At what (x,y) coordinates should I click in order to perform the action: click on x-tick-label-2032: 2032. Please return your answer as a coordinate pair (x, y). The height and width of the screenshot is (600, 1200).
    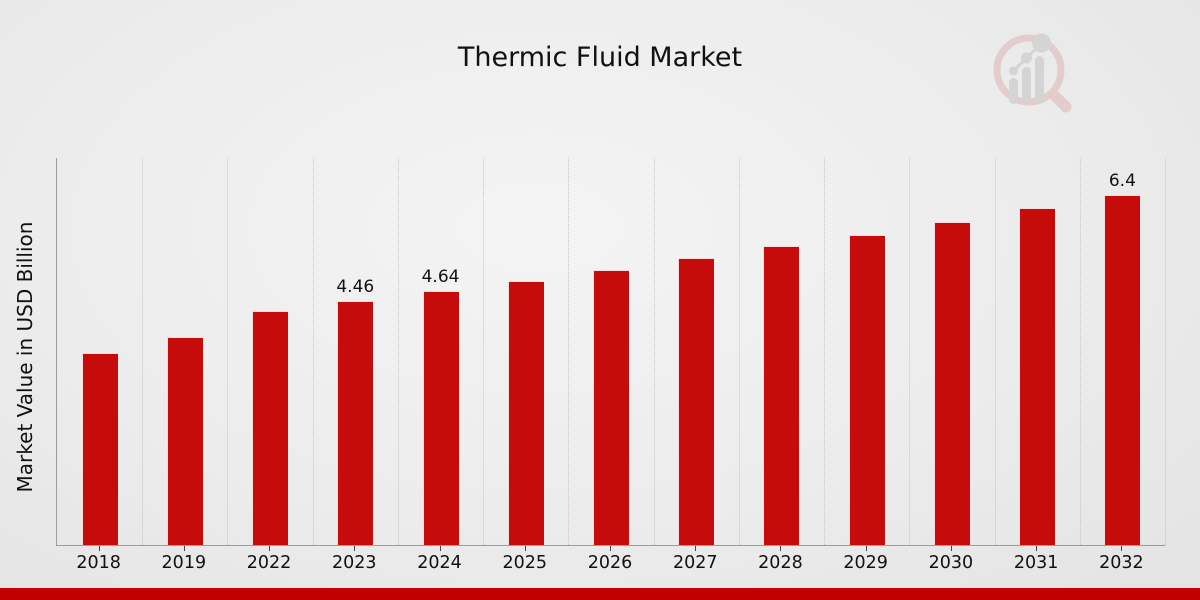
    Looking at the image, I should click on (1121, 563).